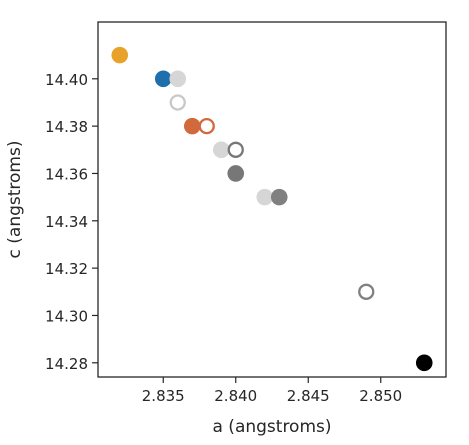  I want to click on y-tick-label: 14.34, so click(66, 222).